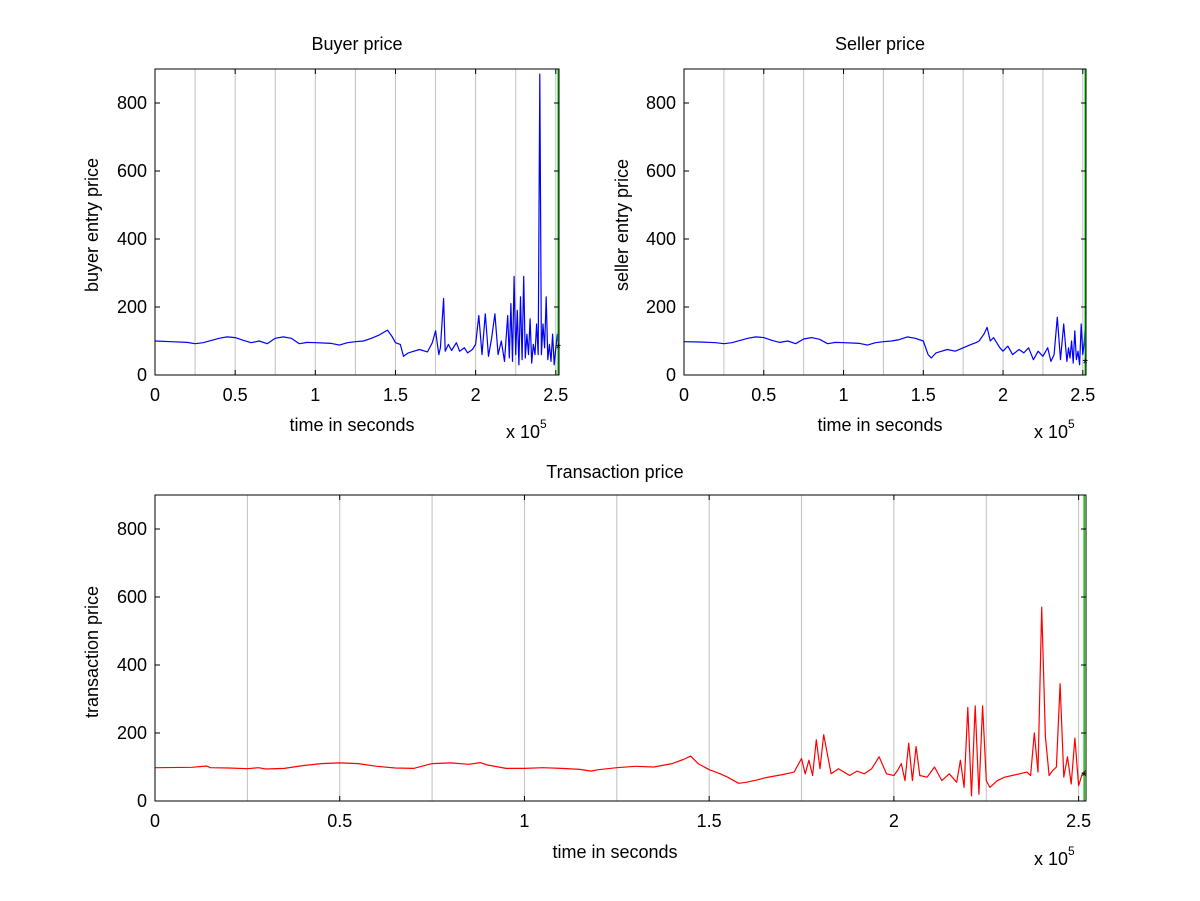 This screenshot has width=1200, height=901. Describe the element at coordinates (155, 821) in the screenshot. I see `transaction-xtick-label-0: 0` at that location.